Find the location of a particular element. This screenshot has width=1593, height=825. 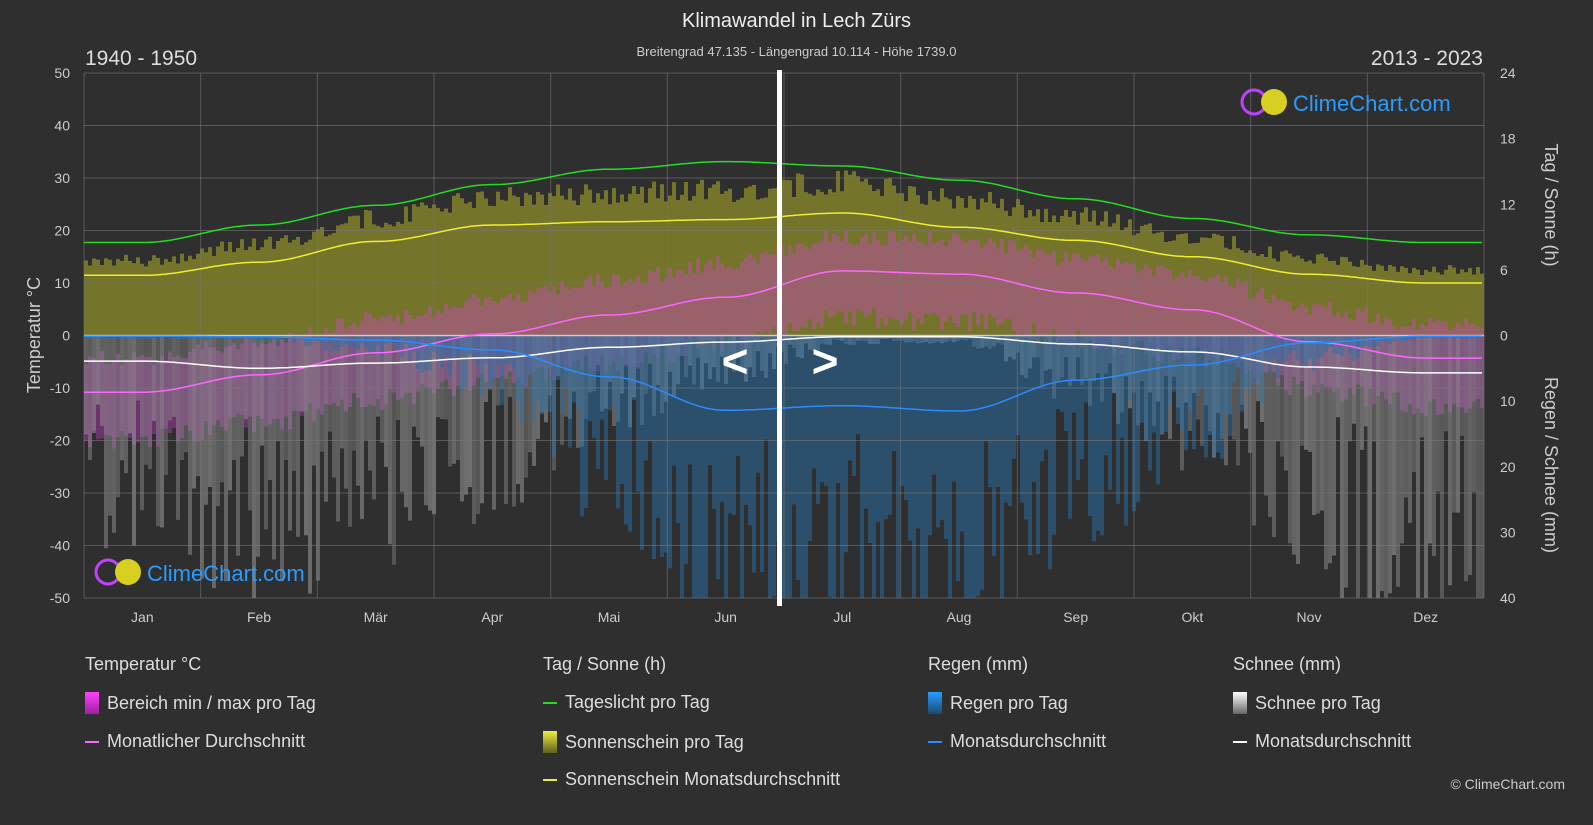

x-tick-Nov: Nov is located at coordinates (1309, 617).